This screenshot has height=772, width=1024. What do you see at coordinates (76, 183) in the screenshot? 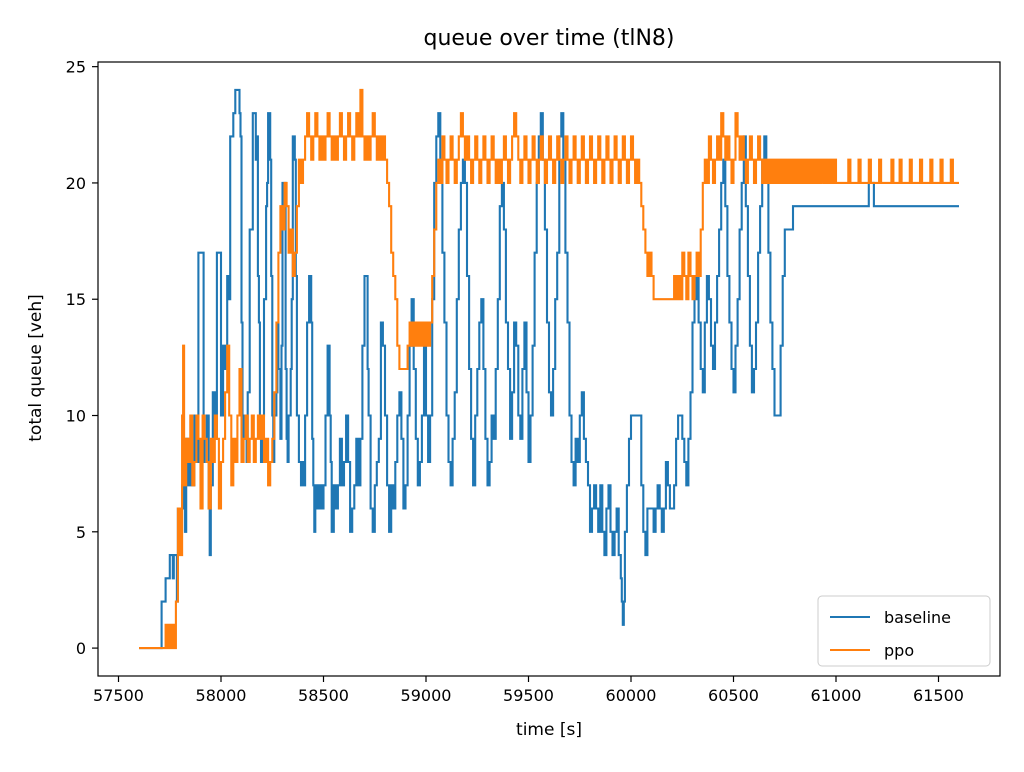
I see `y-tick-label: 20` at bounding box center [76, 183].